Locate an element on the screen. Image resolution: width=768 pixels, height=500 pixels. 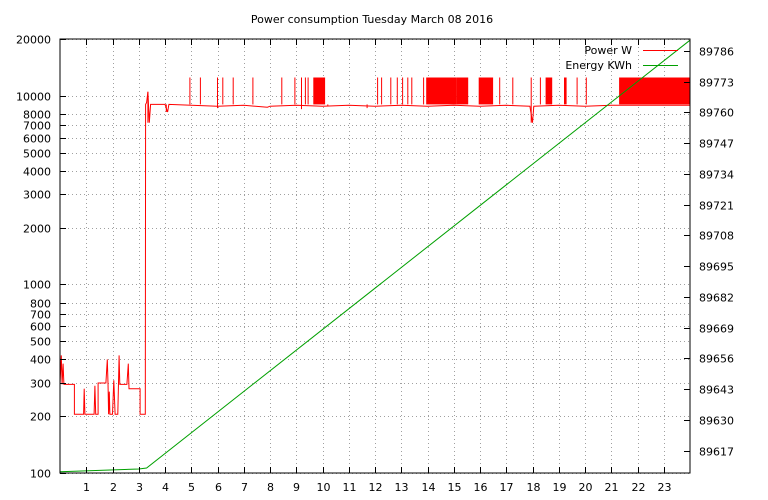
y2-tick-label: 89734 is located at coordinates (716, 175).